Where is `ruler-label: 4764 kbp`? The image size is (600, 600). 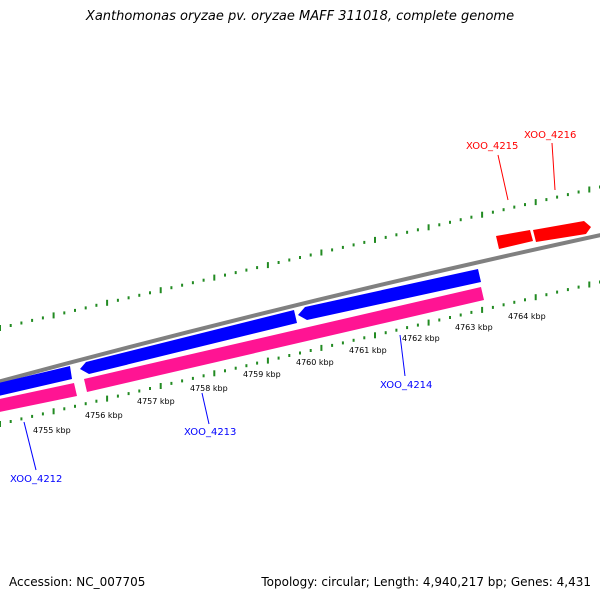
ruler-label: 4764 kbp is located at coordinates (527, 316).